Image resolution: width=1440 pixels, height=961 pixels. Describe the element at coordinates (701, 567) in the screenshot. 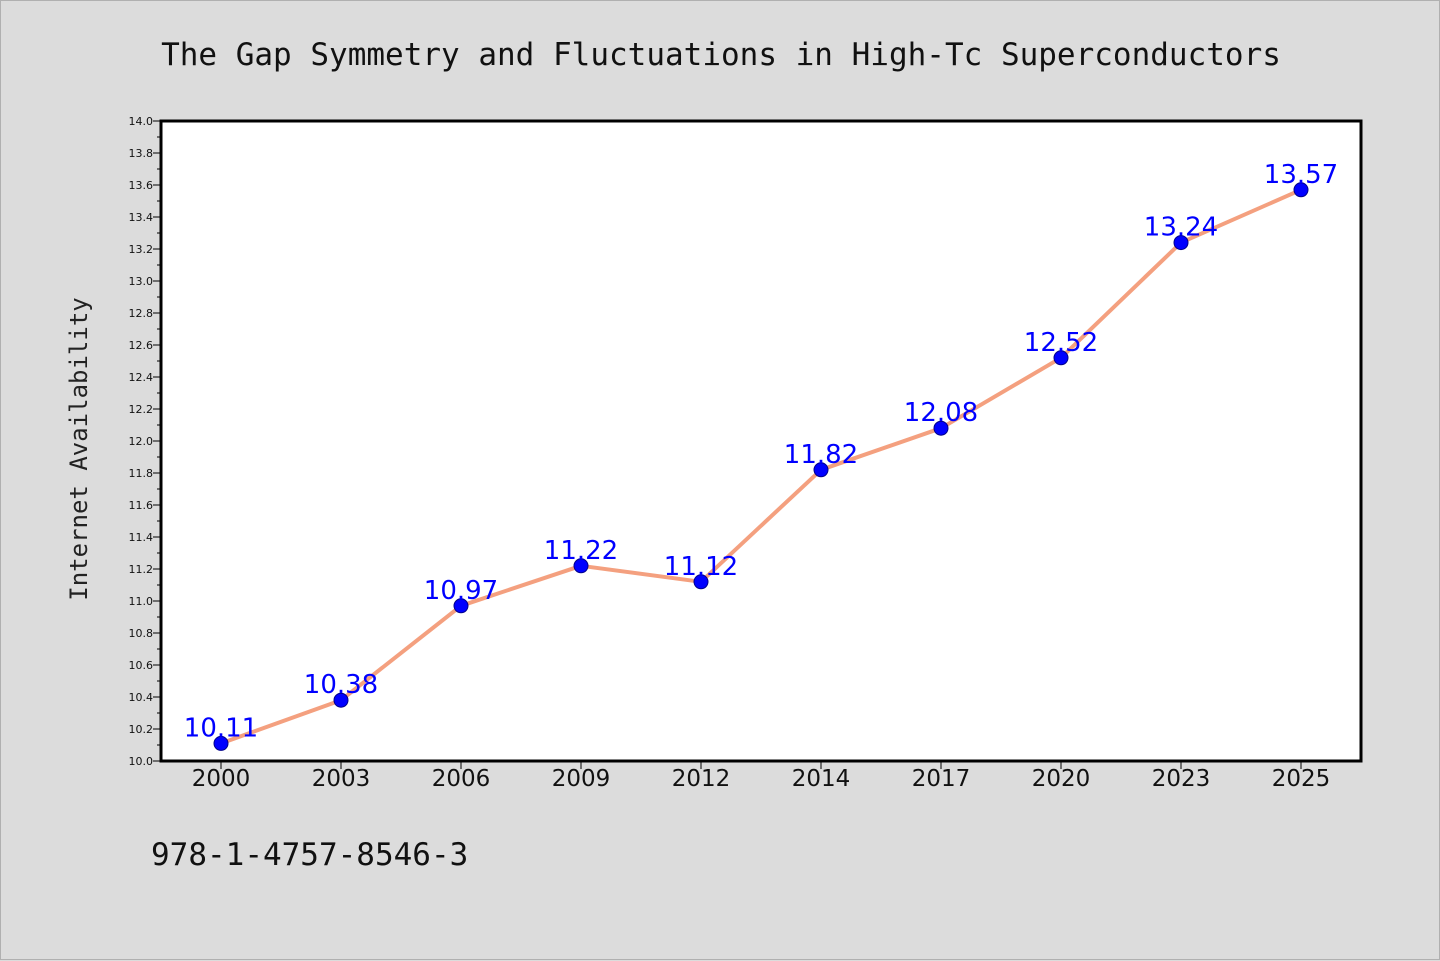

I see `data-label: 11.12` at that location.